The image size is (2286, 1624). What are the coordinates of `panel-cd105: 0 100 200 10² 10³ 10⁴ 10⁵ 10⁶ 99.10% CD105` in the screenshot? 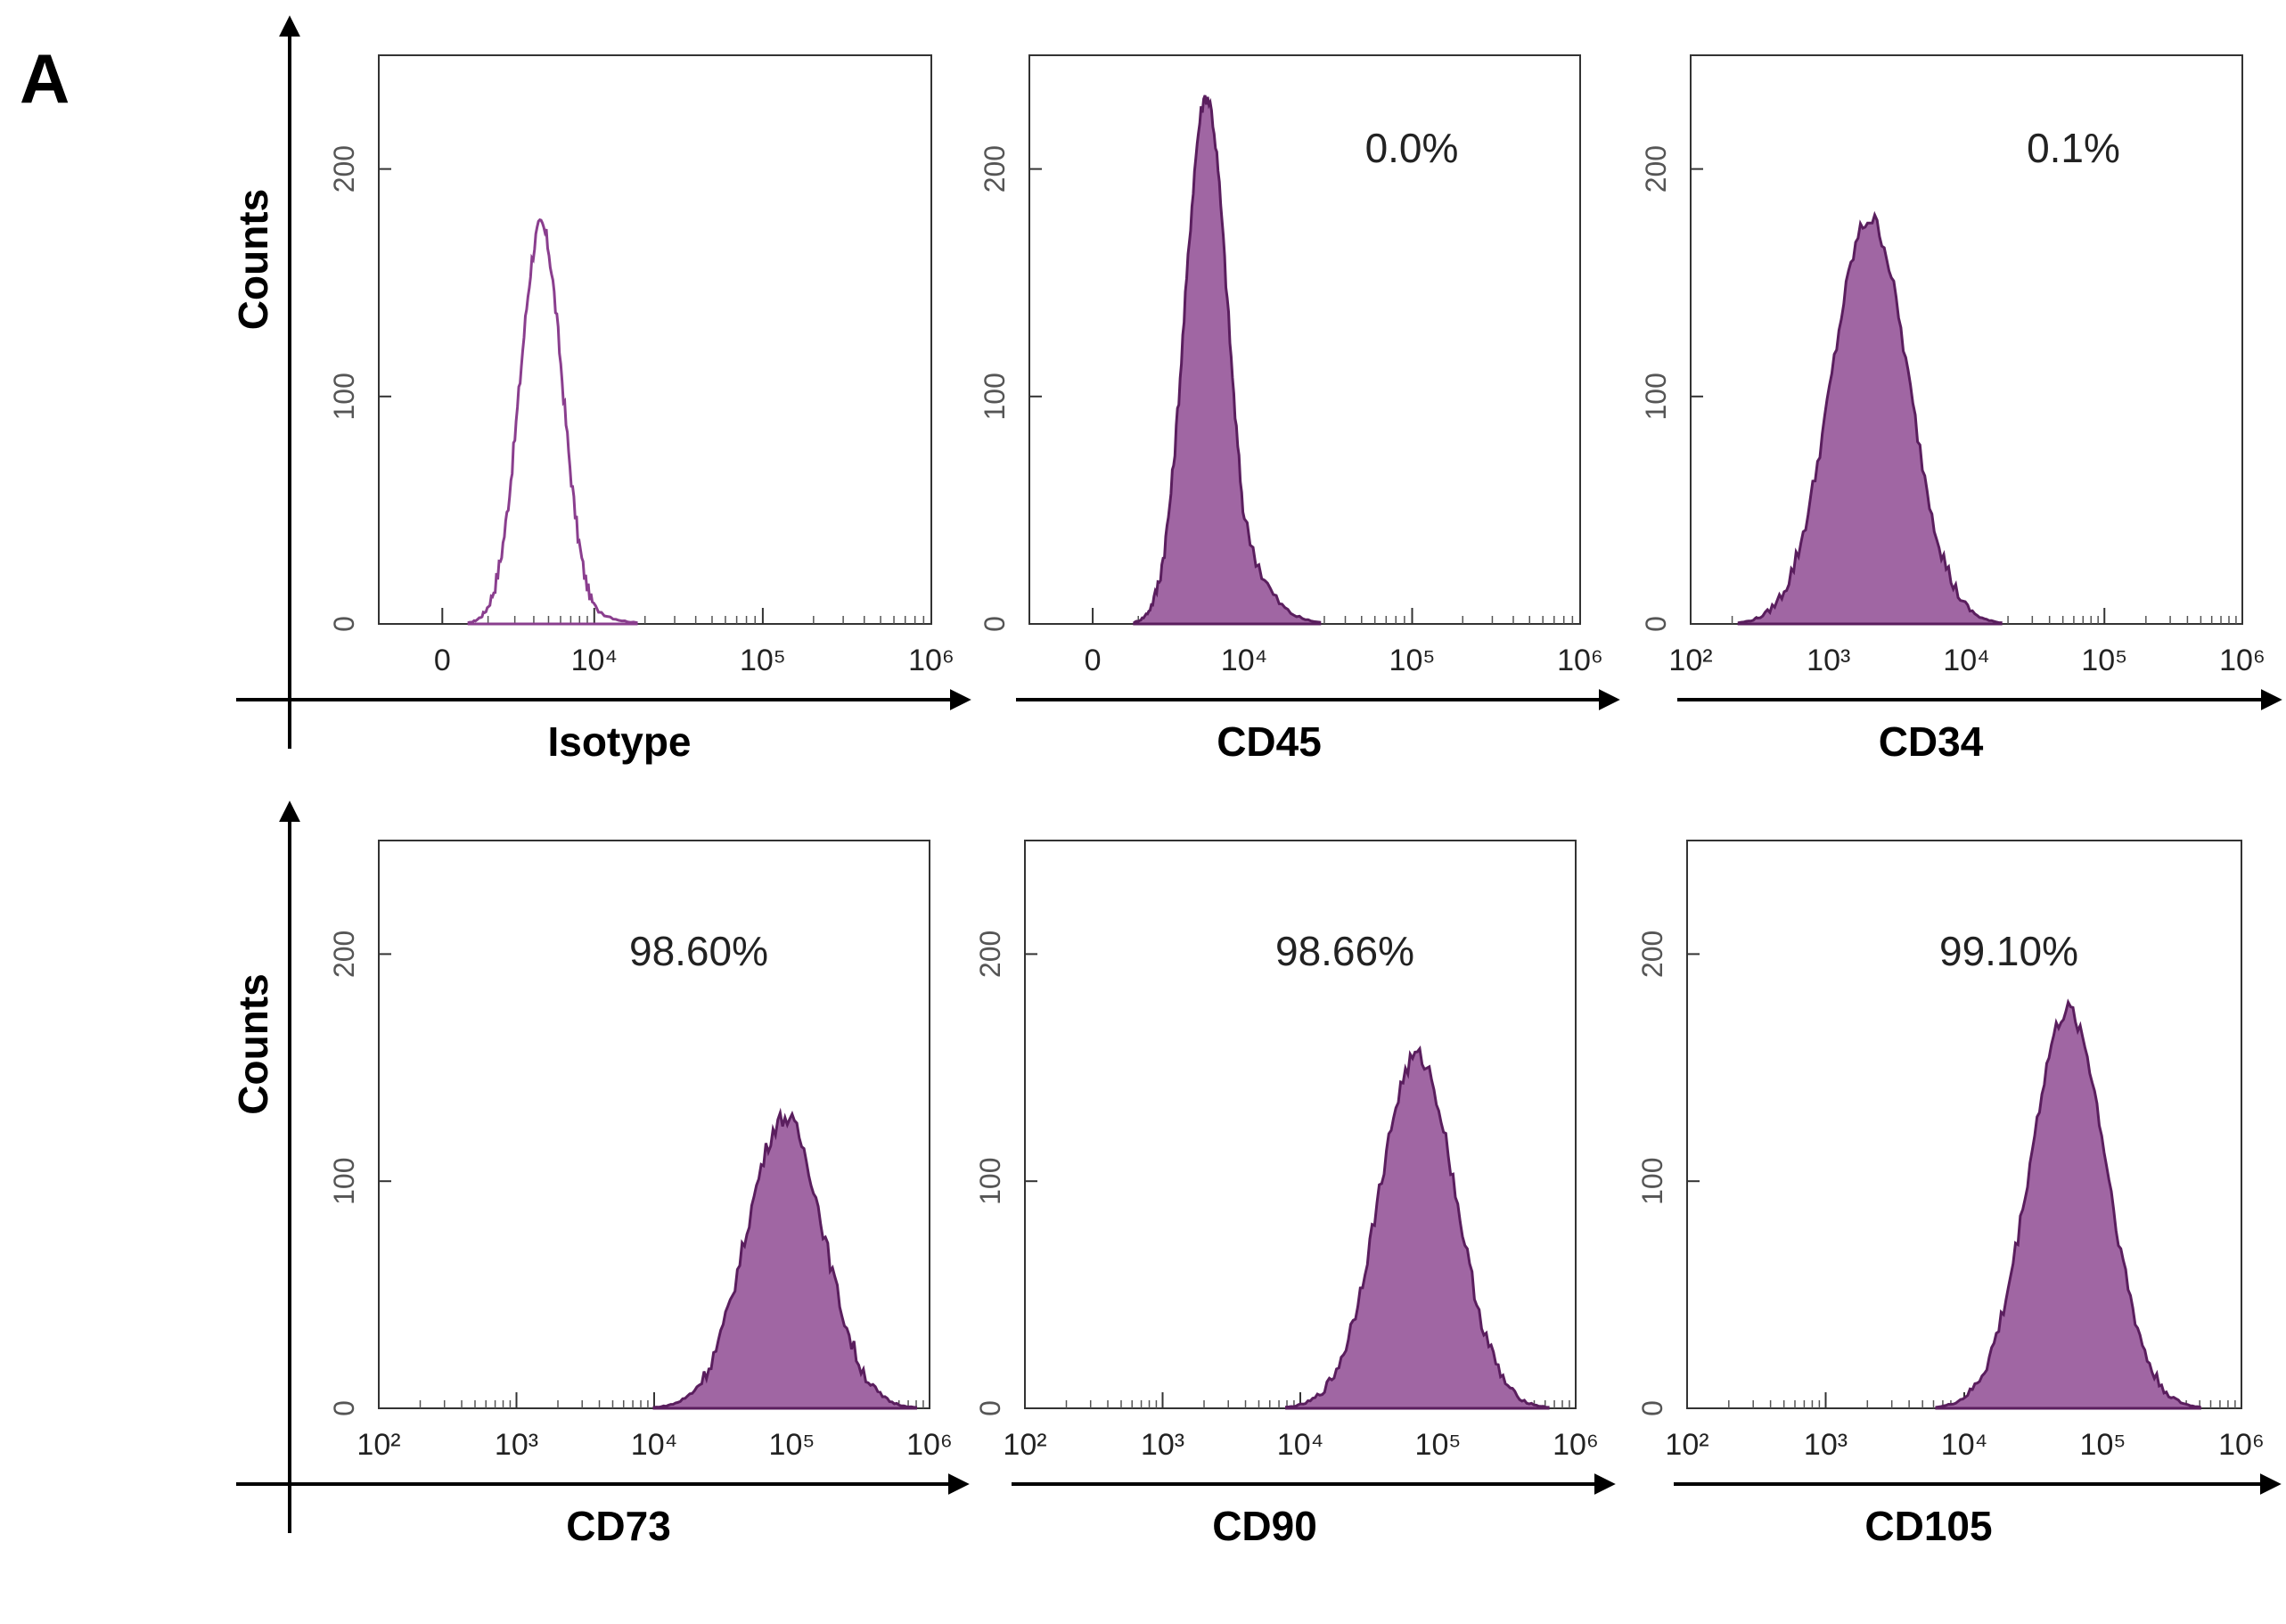 It's located at (1959, 1194).